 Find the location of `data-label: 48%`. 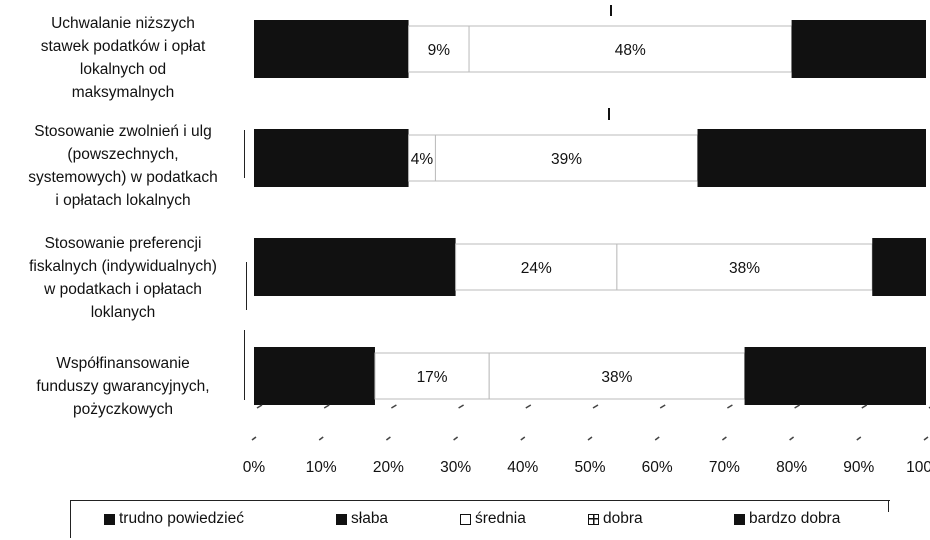

data-label: 48% is located at coordinates (630, 50).